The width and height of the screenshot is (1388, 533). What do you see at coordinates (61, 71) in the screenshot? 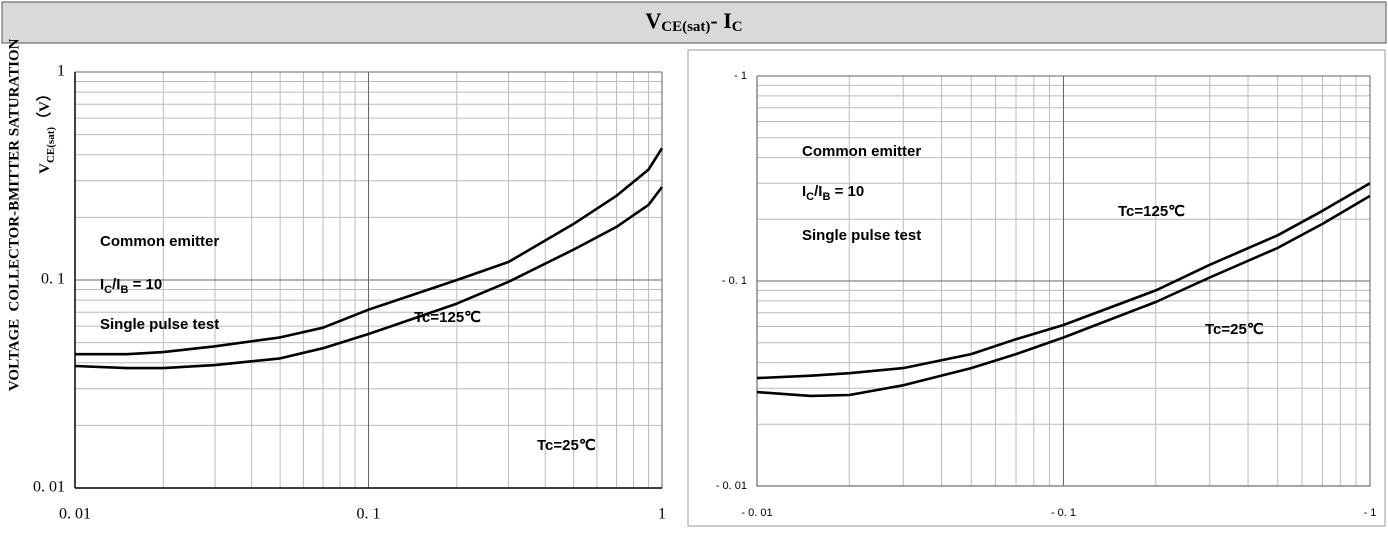
I see `y-tick-label: 1` at bounding box center [61, 71].